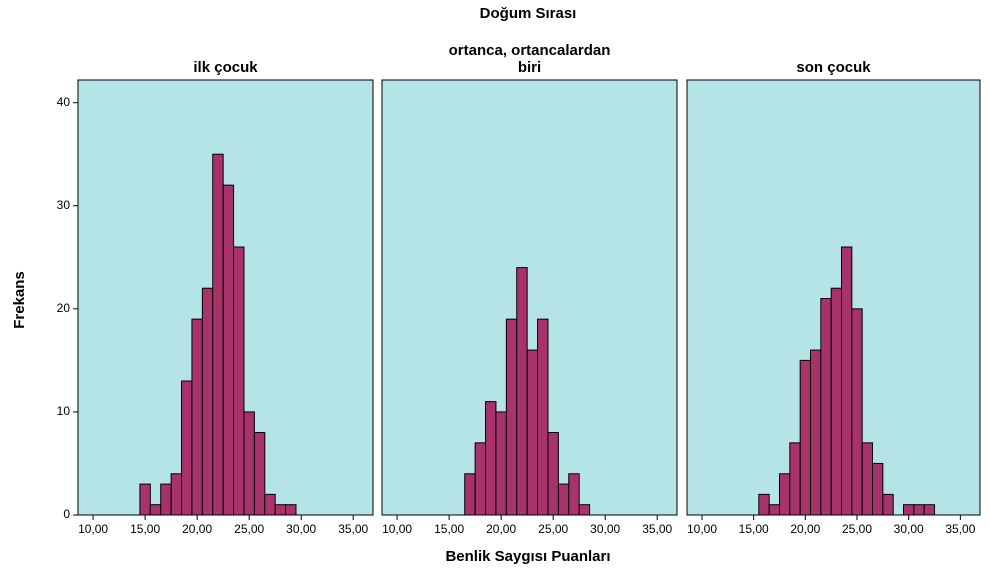 The width and height of the screenshot is (990, 574). Describe the element at coordinates (528, 13) in the screenshot. I see `chart-title: Doğum Sırası` at that location.